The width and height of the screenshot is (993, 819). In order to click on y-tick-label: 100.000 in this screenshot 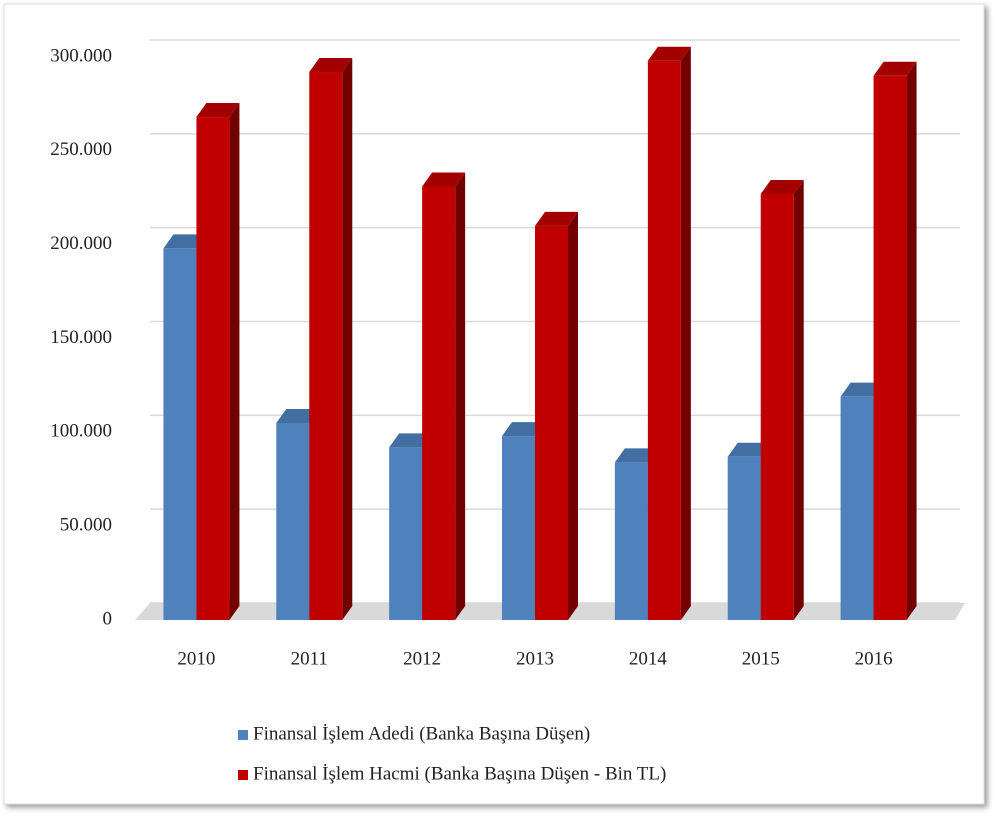, I will do `click(81, 431)`.